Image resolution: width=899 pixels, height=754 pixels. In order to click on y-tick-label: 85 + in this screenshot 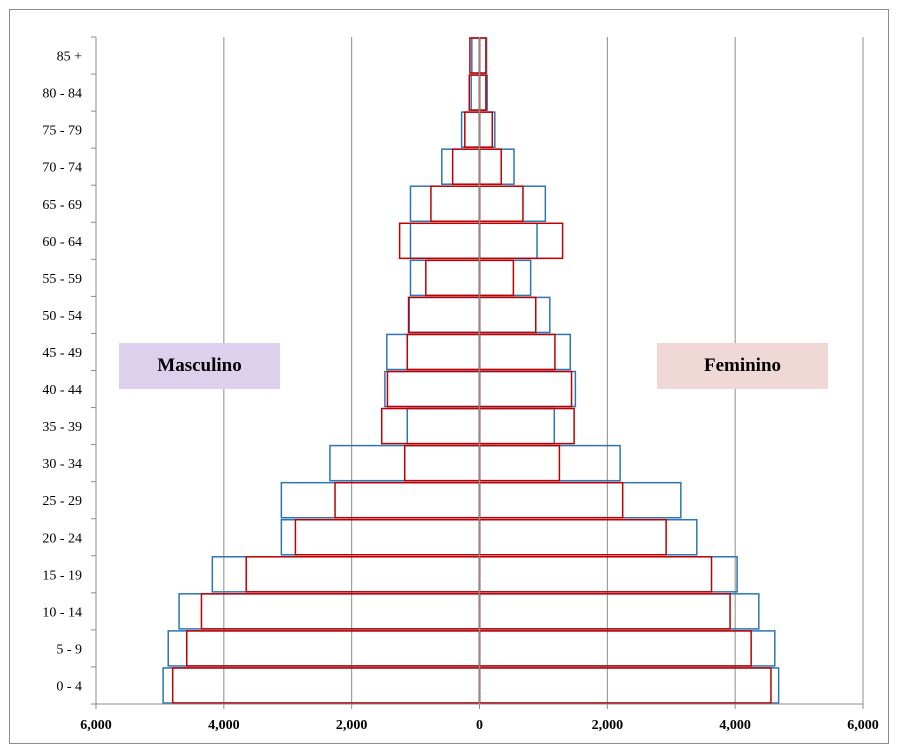, I will do `click(70, 57)`.